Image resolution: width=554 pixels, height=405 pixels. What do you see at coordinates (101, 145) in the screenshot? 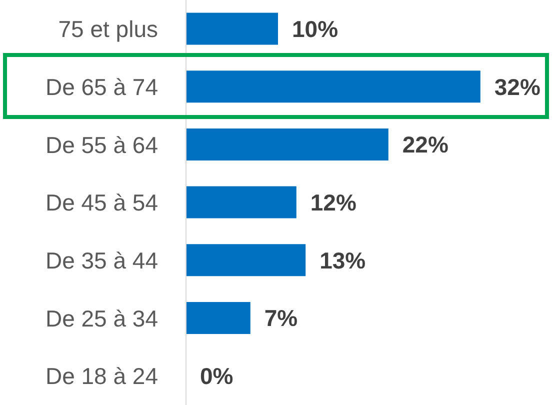
I see `y-tick-label: De 55 à 64` at bounding box center [101, 145].